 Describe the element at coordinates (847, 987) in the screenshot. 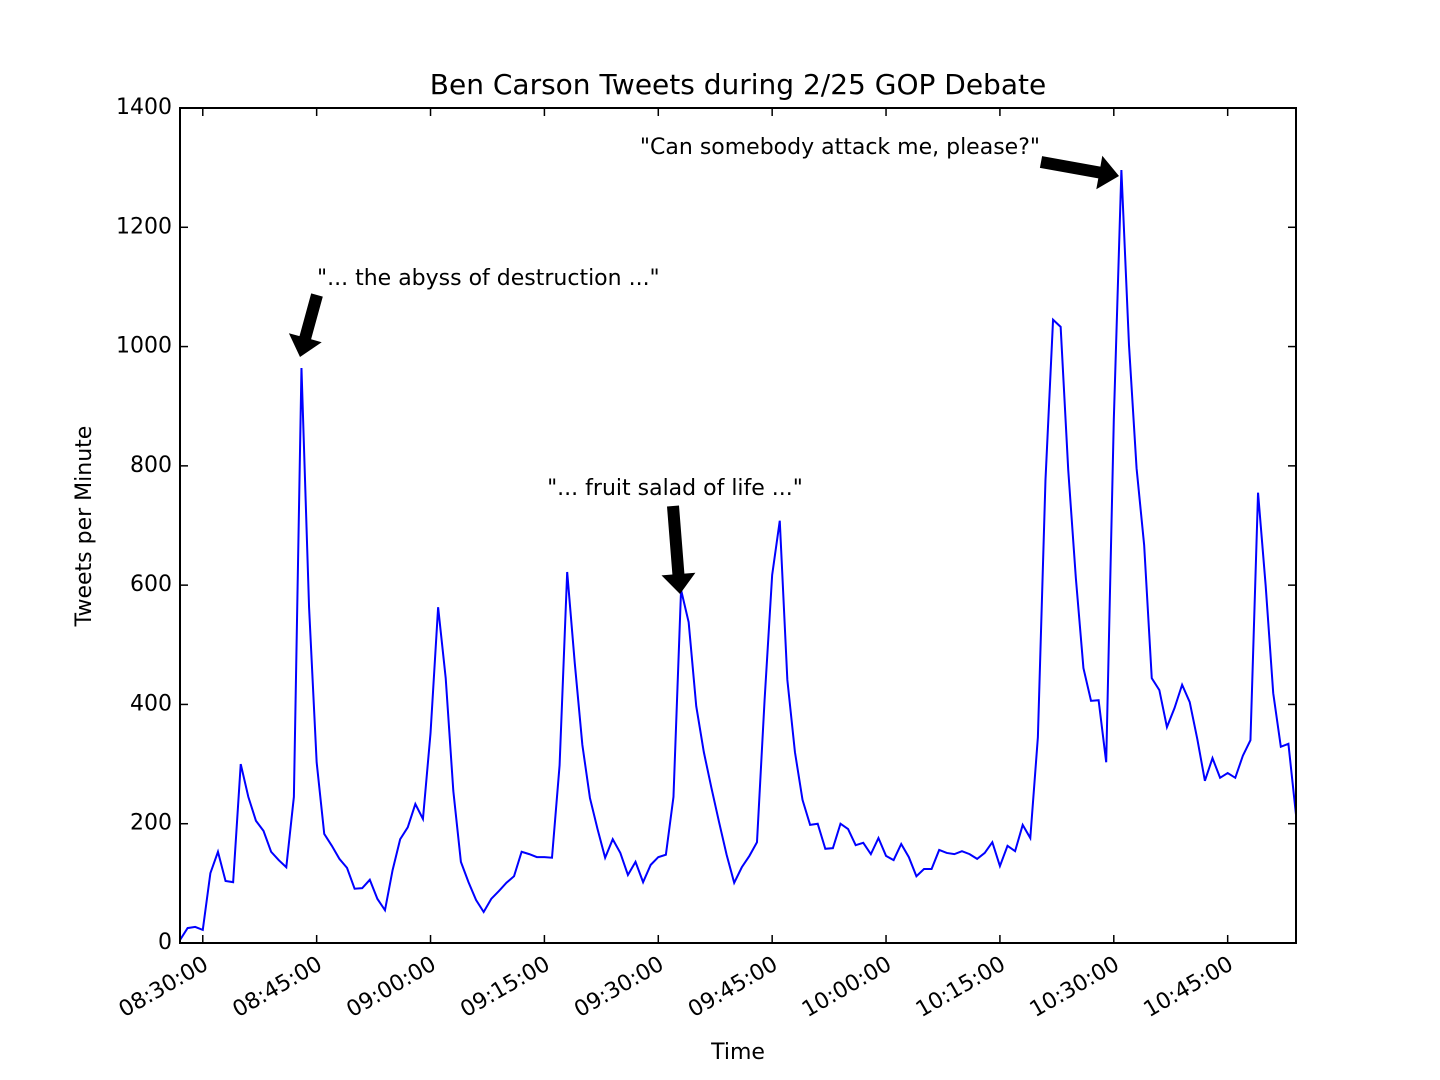

I see `x-tick-label: 10:00:00` at that location.